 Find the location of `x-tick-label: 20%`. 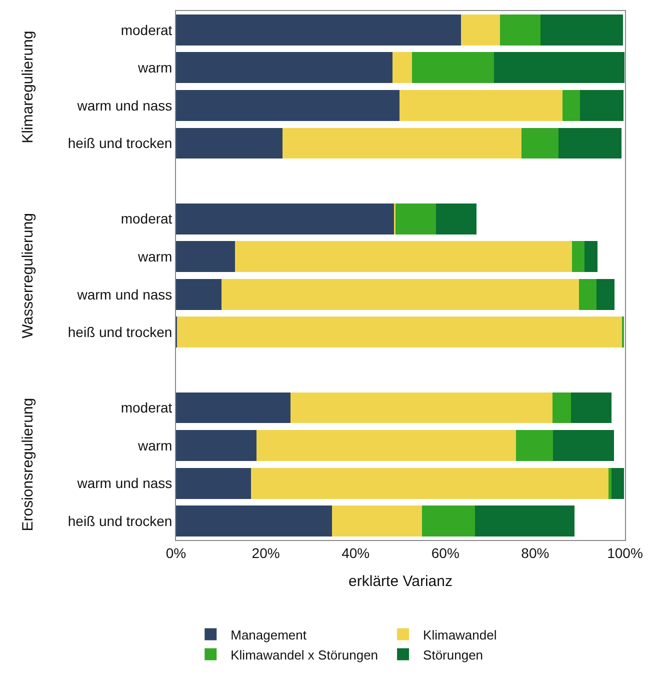

x-tick-label: 20% is located at coordinates (266, 552).